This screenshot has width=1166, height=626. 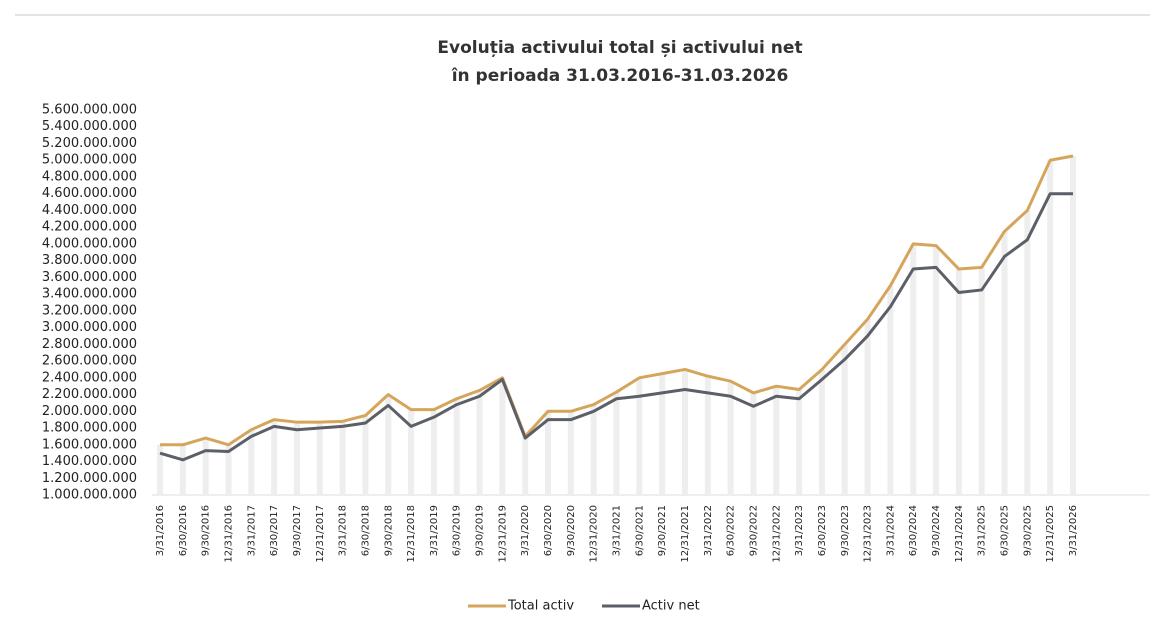 What do you see at coordinates (502, 534) in the screenshot?
I see `x-tick-label: 12/31/2019` at bounding box center [502, 534].